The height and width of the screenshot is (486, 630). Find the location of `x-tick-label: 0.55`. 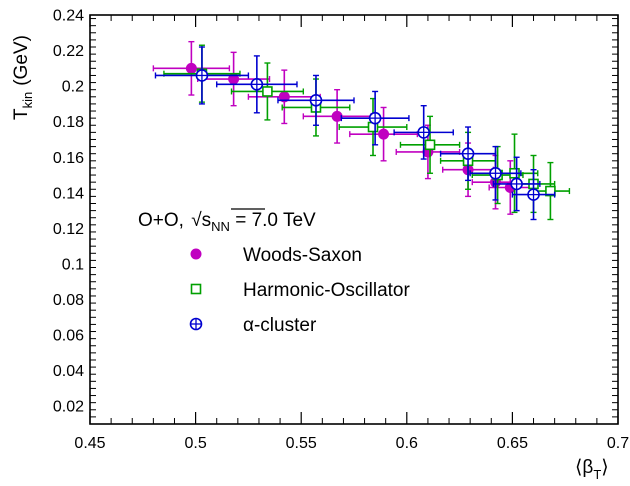

x-tick-label: 0.55 is located at coordinates (301, 443).